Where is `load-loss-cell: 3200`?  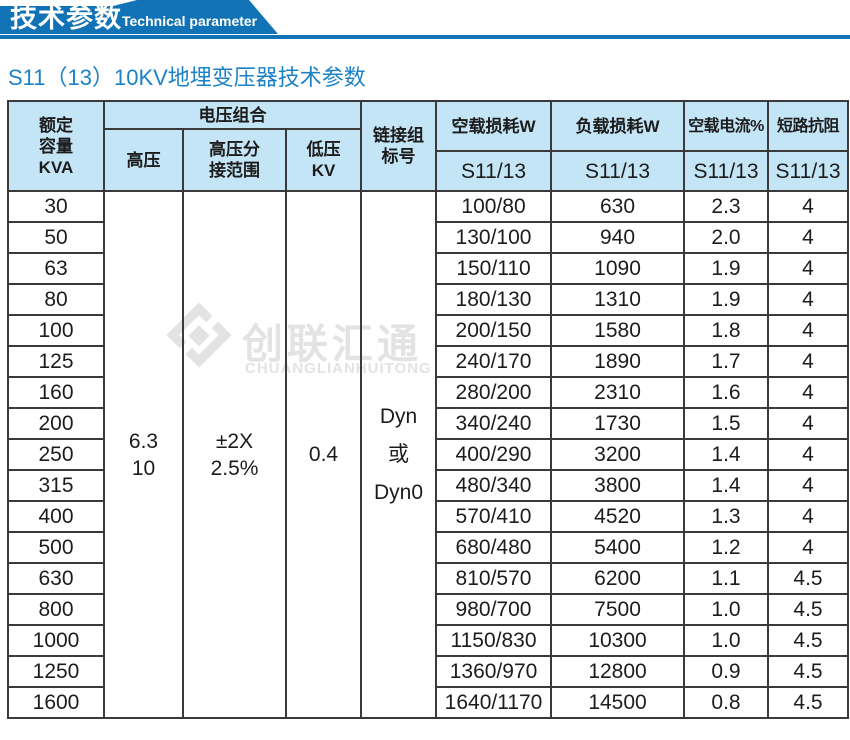
load-loss-cell: 3200 is located at coordinates (618, 454).